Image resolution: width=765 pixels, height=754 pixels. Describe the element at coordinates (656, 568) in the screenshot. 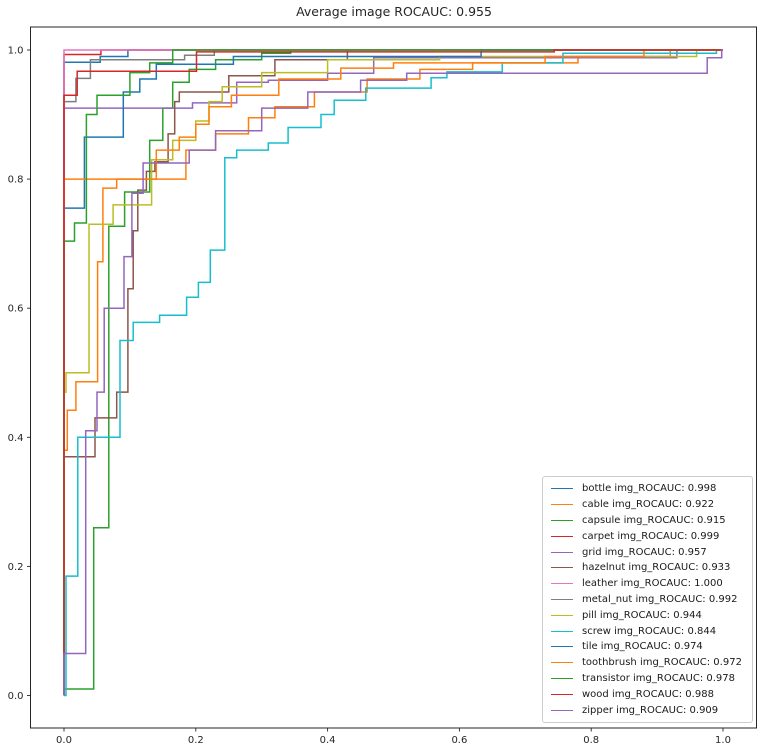

I see `legend-label: hazelnut img_ROCAUC: 0.933` at that location.